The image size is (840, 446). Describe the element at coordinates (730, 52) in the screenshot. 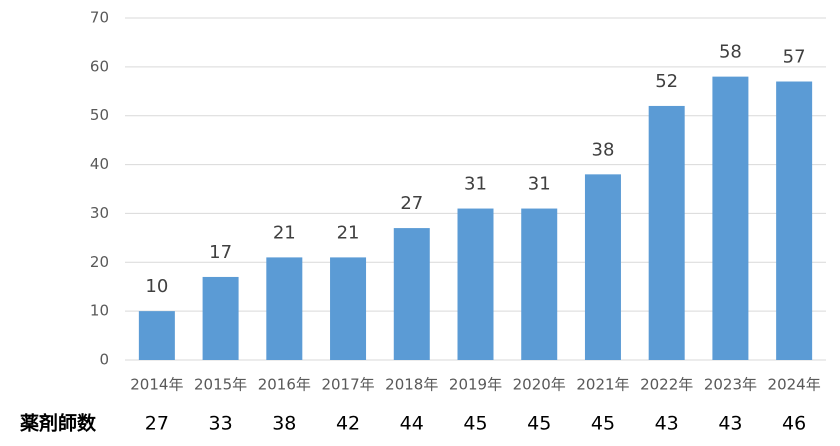

I see `value-label: 58` at that location.